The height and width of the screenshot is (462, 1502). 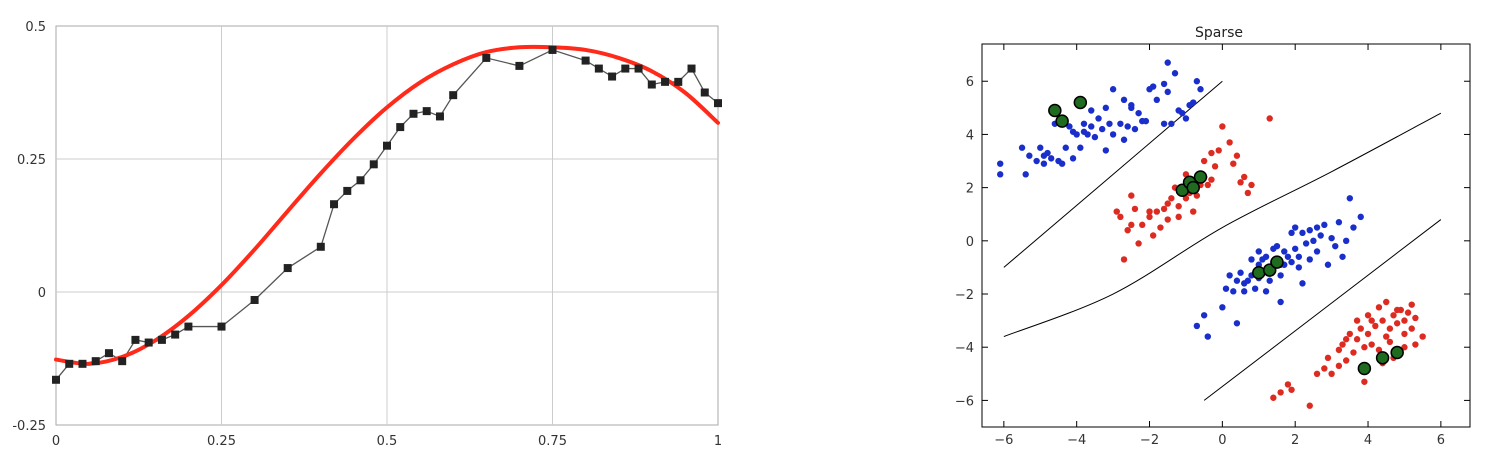 I want to click on right-x-tick-label: −2, so click(x=1149, y=440).